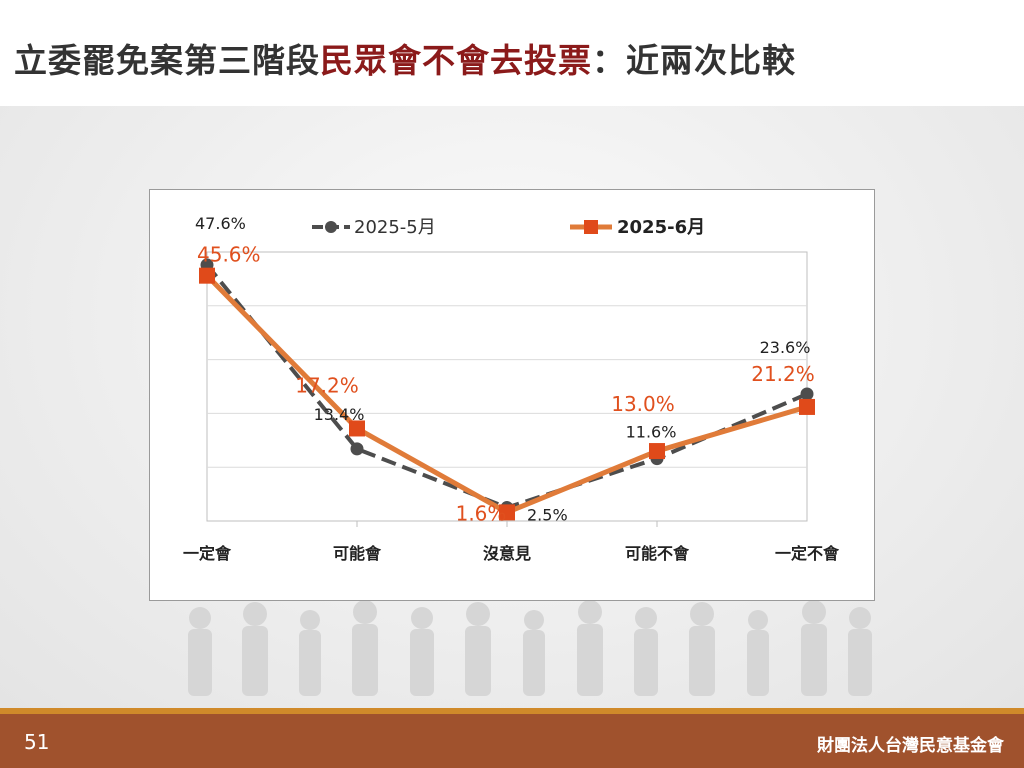 This screenshot has width=1024, height=768. Describe the element at coordinates (357, 553) in the screenshot. I see `x-tick-label: 可能會` at that location.